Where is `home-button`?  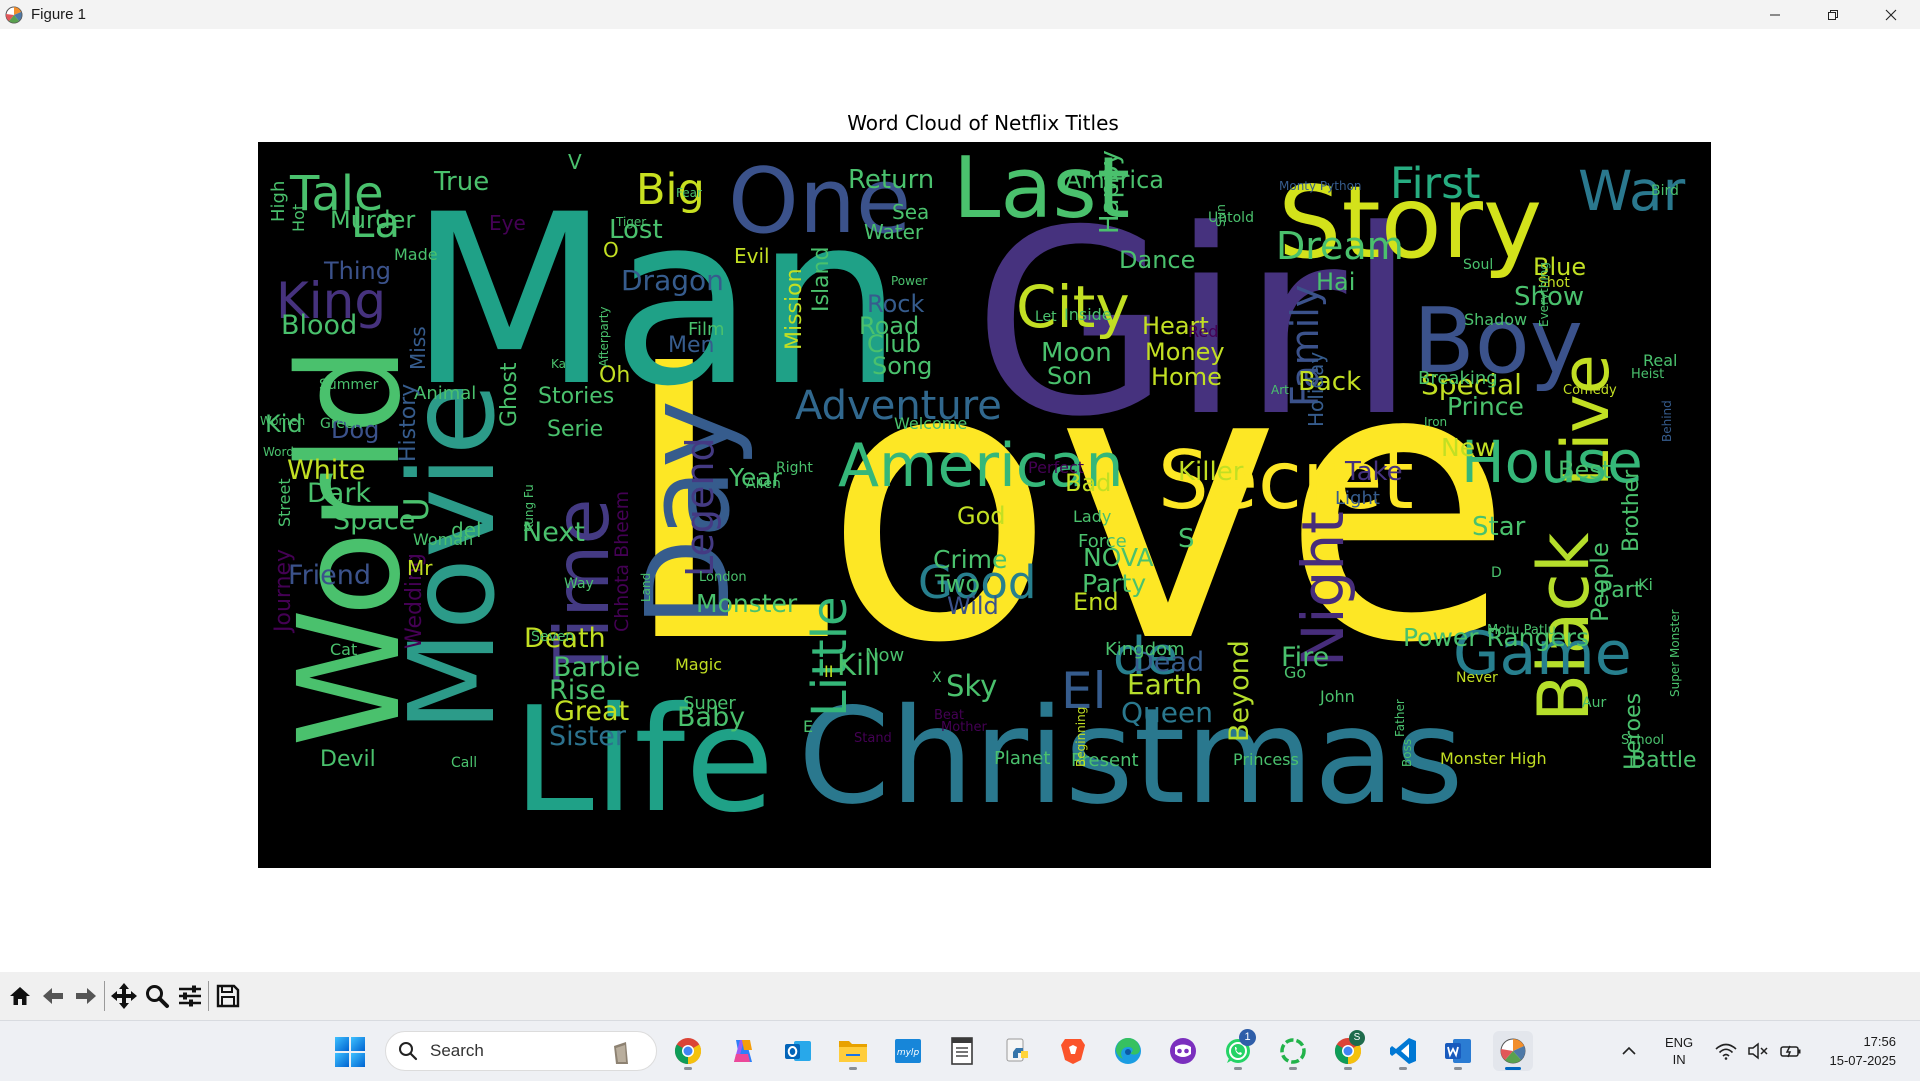
home-button is located at coordinates (19, 996).